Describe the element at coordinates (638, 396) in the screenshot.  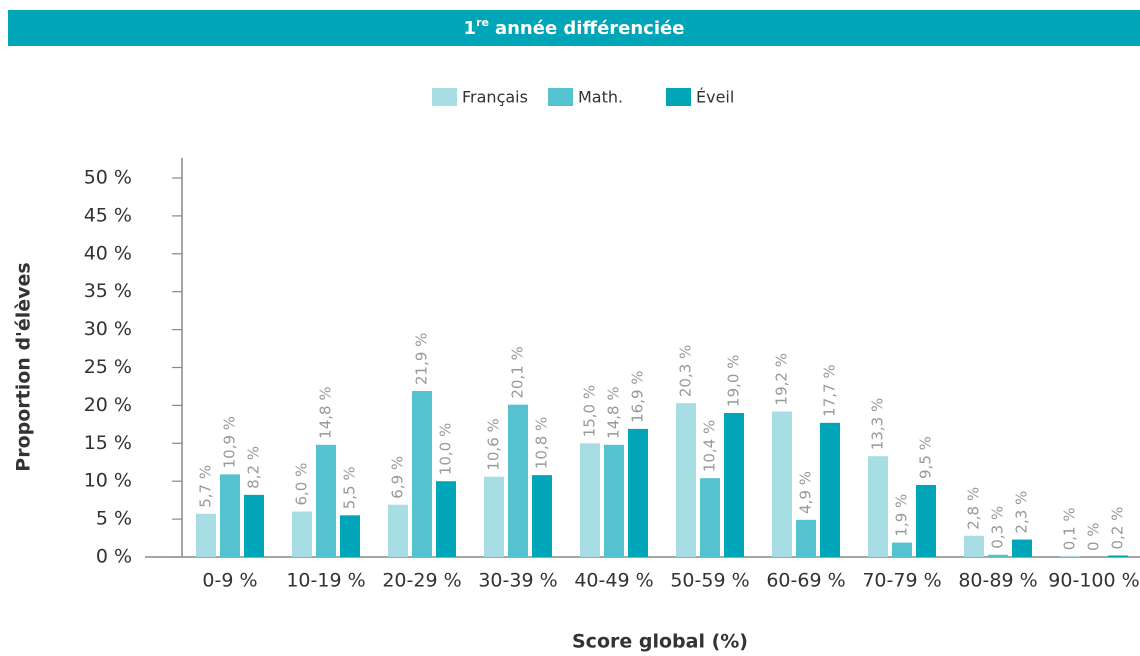
I see `data-label: 16,9 %` at that location.